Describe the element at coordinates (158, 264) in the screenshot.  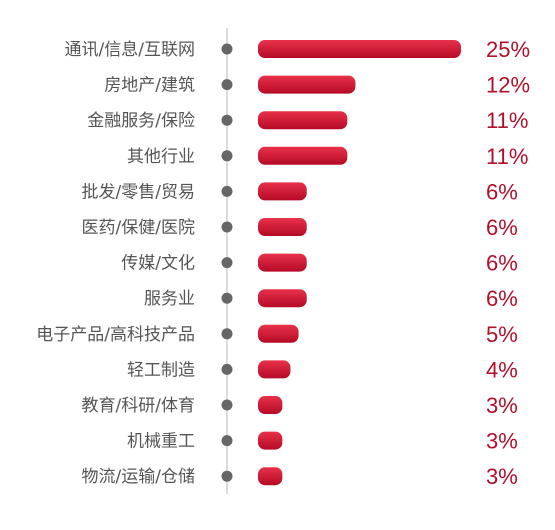
I see `category-label: 传媒/文化` at that location.